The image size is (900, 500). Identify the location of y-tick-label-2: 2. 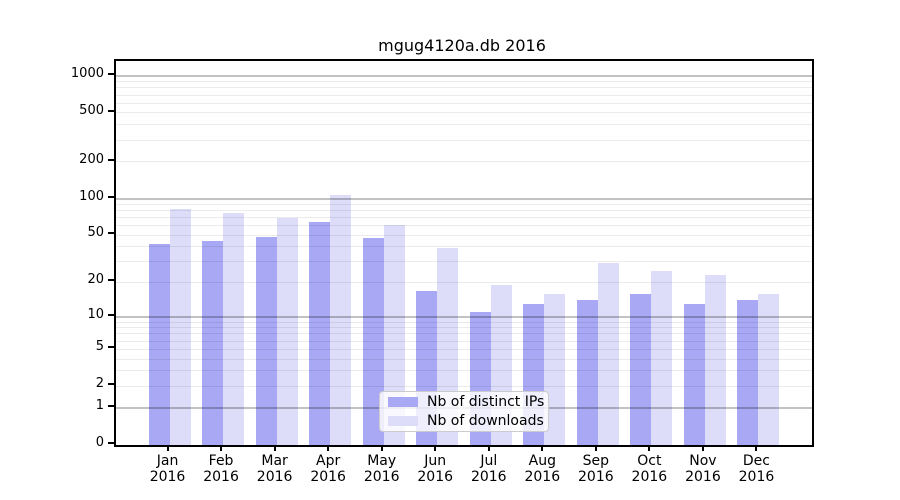
(99, 384).